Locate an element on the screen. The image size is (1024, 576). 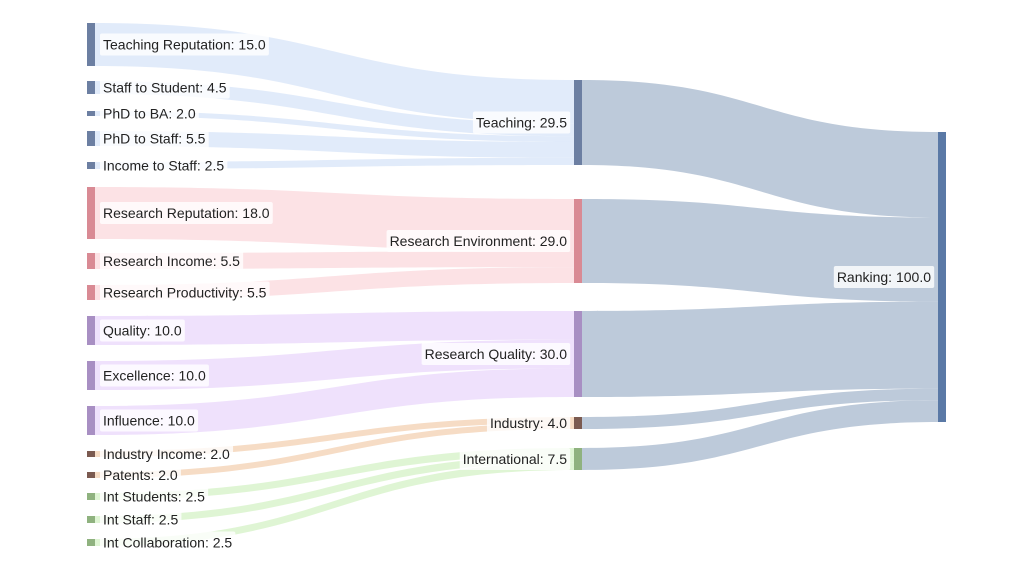
node-label-text: Research Quality: 30.0 is located at coordinates (496, 354).